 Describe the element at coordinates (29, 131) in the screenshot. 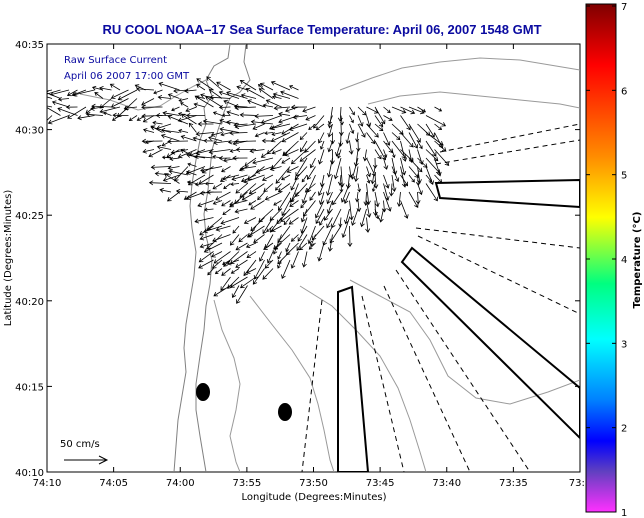

I see `y-tick-label: 40:30` at that location.